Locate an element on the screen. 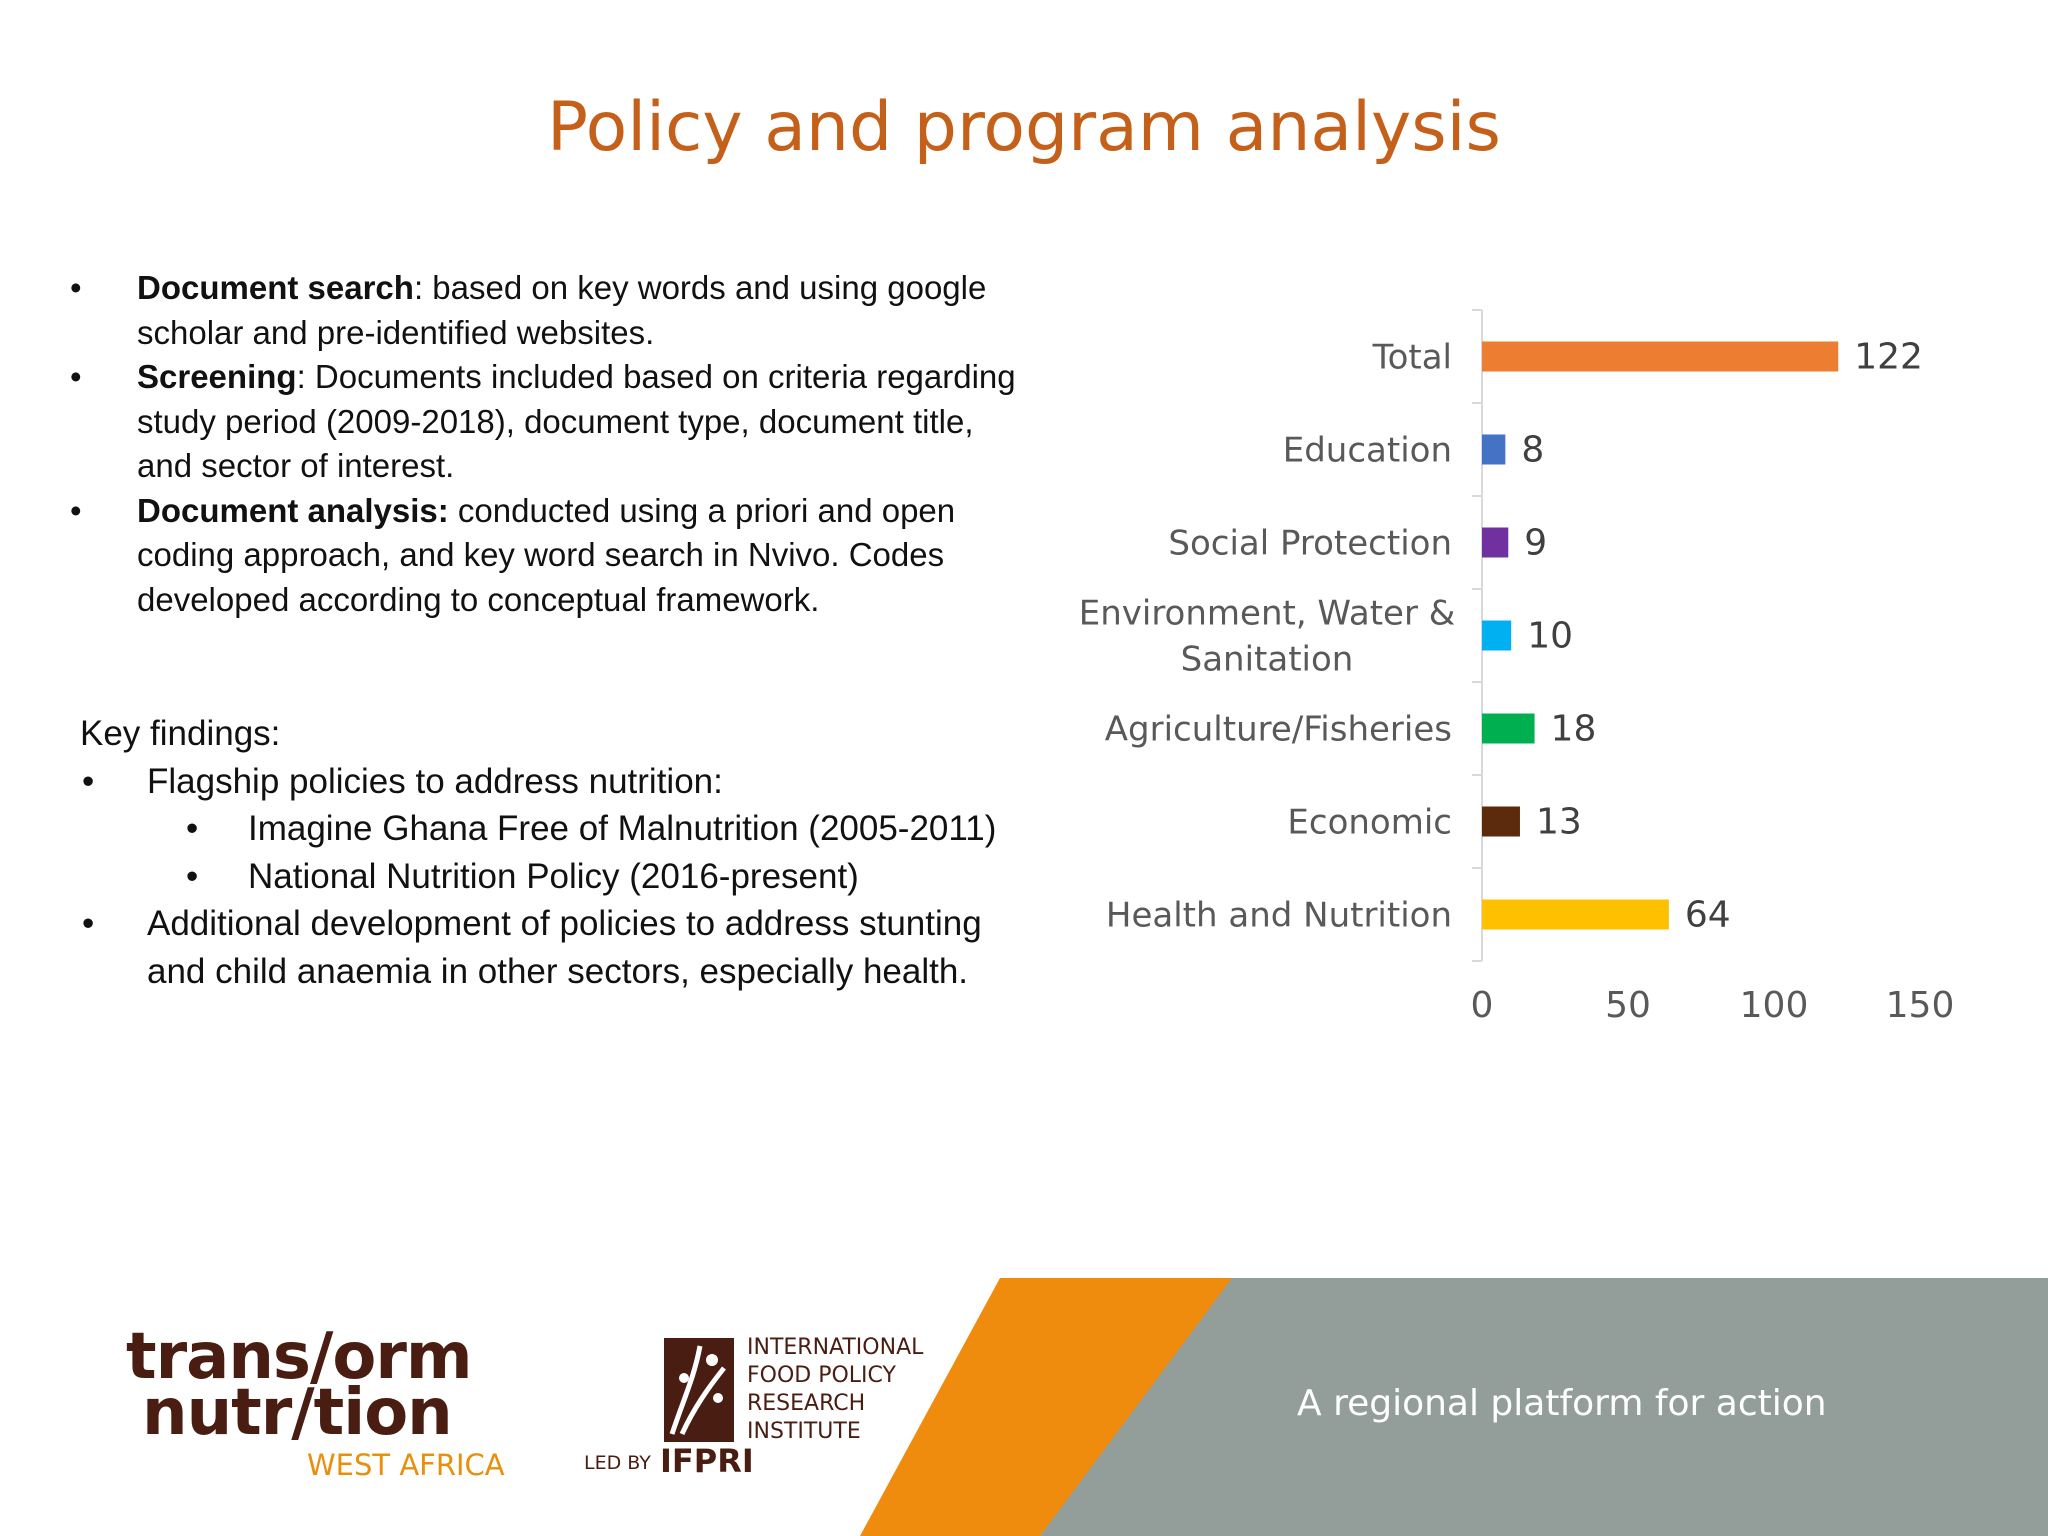 This screenshot has width=2048, height=1536. data-label: 13 is located at coordinates (1559, 822).